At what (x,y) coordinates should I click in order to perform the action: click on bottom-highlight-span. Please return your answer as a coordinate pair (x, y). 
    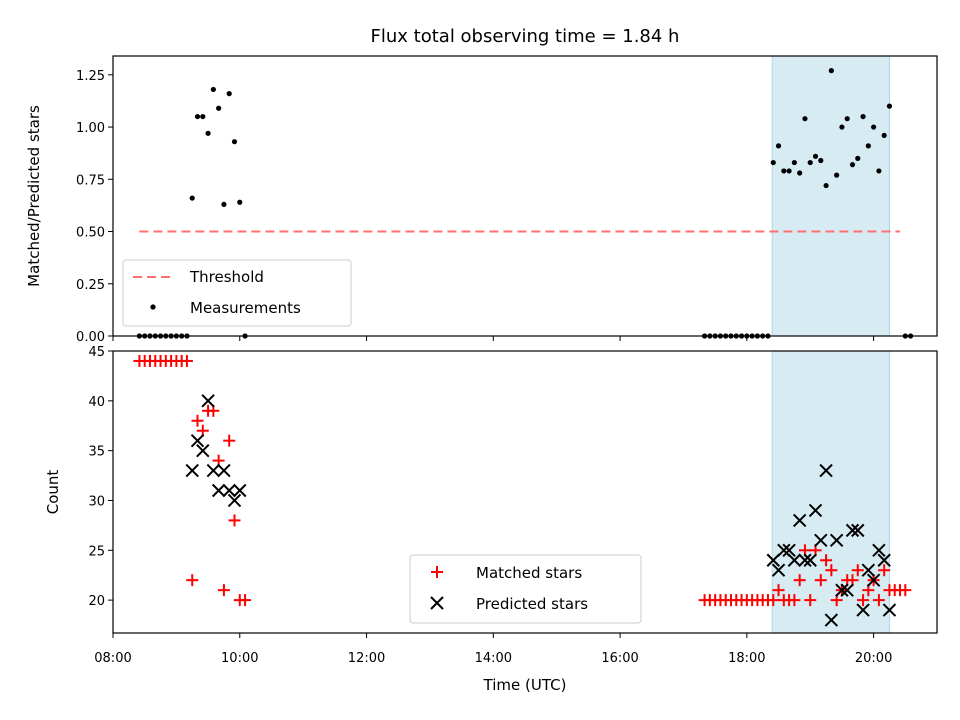
    Looking at the image, I should click on (830, 492).